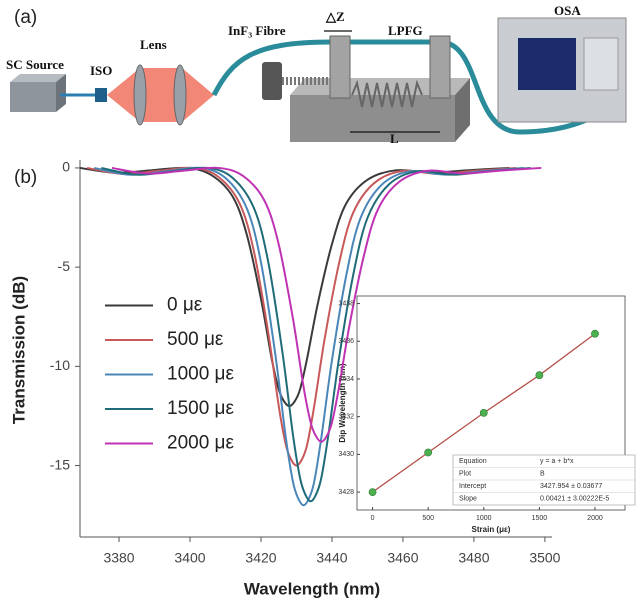 The image size is (639, 605). I want to click on inset-y-title: Dip Wavelength (nm), so click(342, 403).